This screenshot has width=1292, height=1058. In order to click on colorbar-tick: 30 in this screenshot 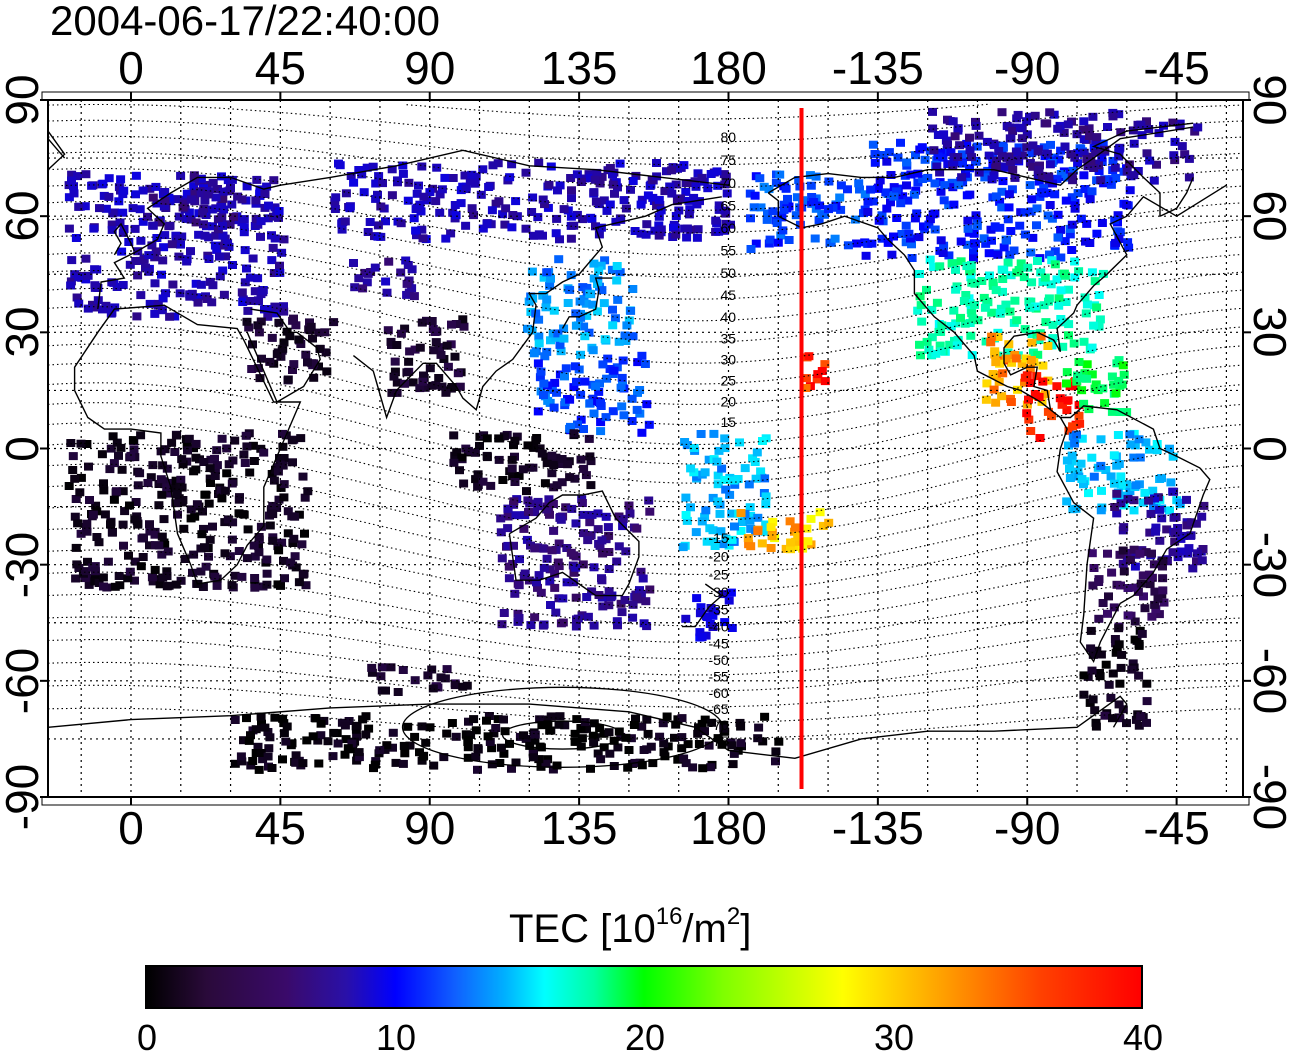, I will do `click(894, 1037)`.